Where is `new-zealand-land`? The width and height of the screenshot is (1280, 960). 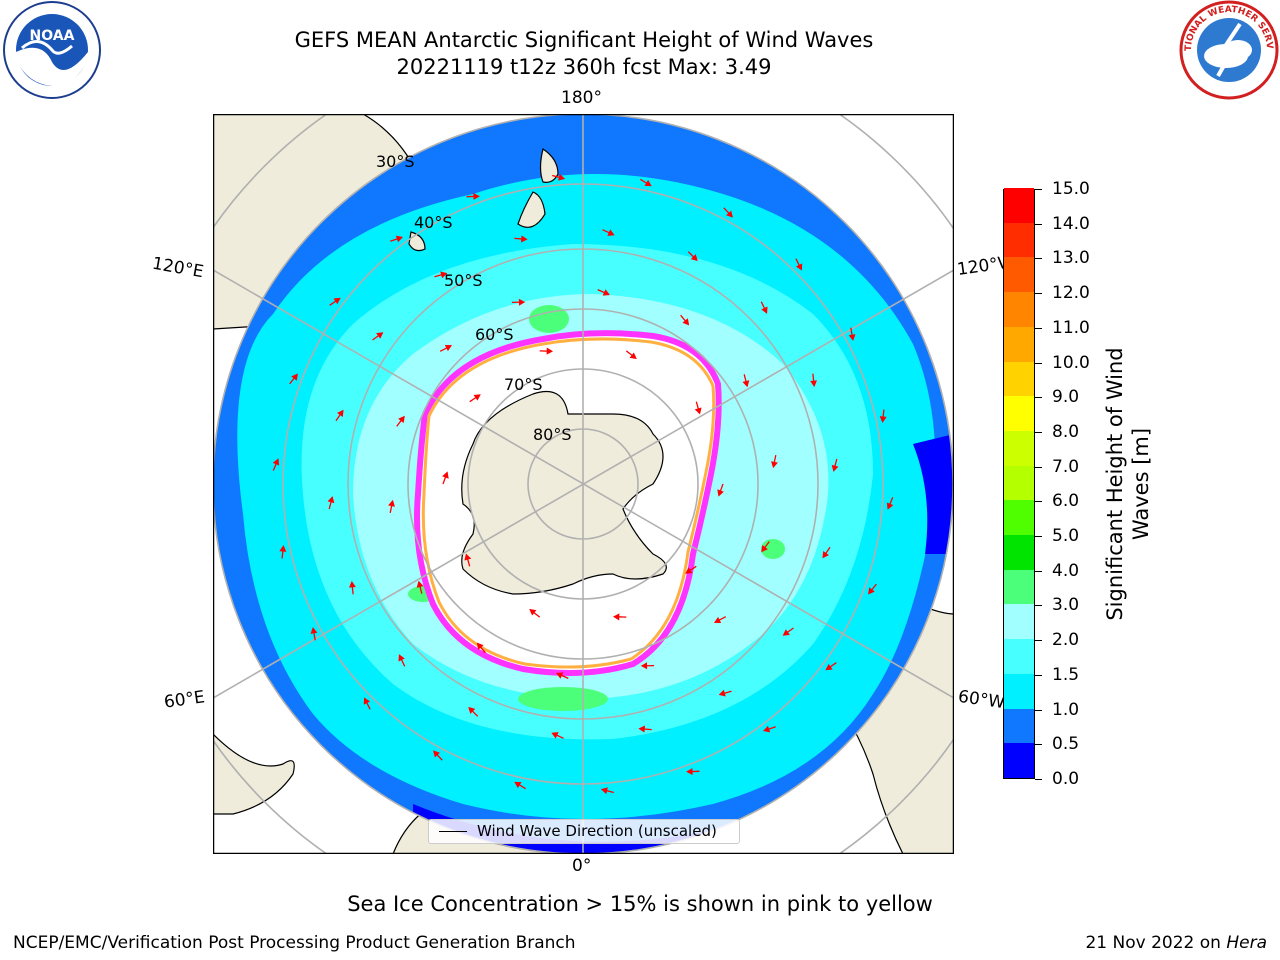
new-zealand-land is located at coordinates (538, 188).